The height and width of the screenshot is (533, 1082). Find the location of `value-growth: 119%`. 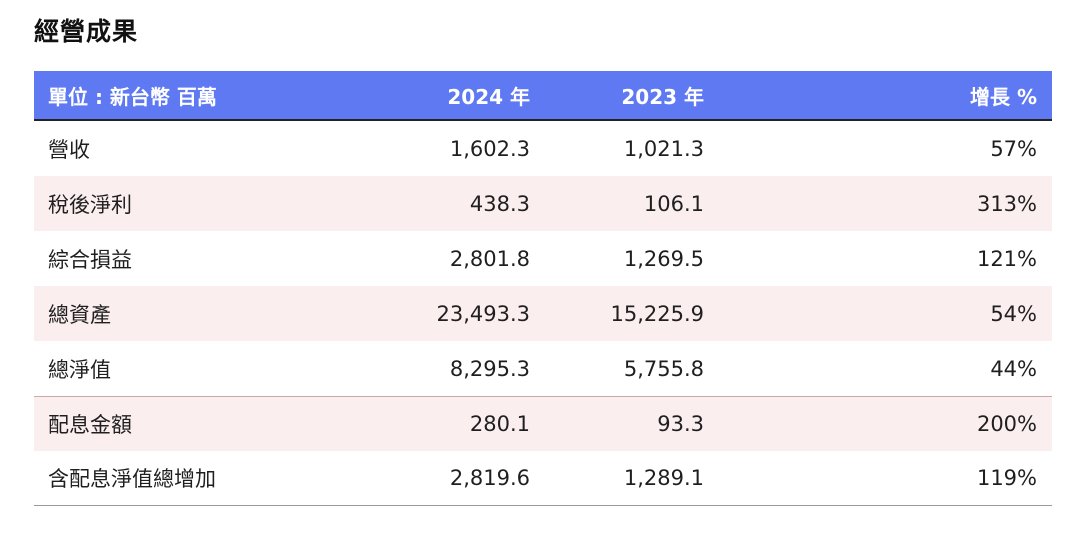

value-growth: 119% is located at coordinates (1006, 478).